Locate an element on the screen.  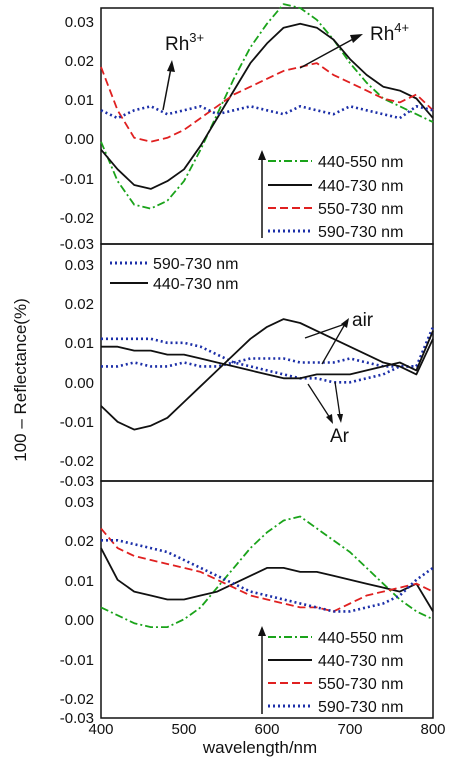
x-tick-labels: 400 500 600 700 800 is located at coordinates (266, 729).